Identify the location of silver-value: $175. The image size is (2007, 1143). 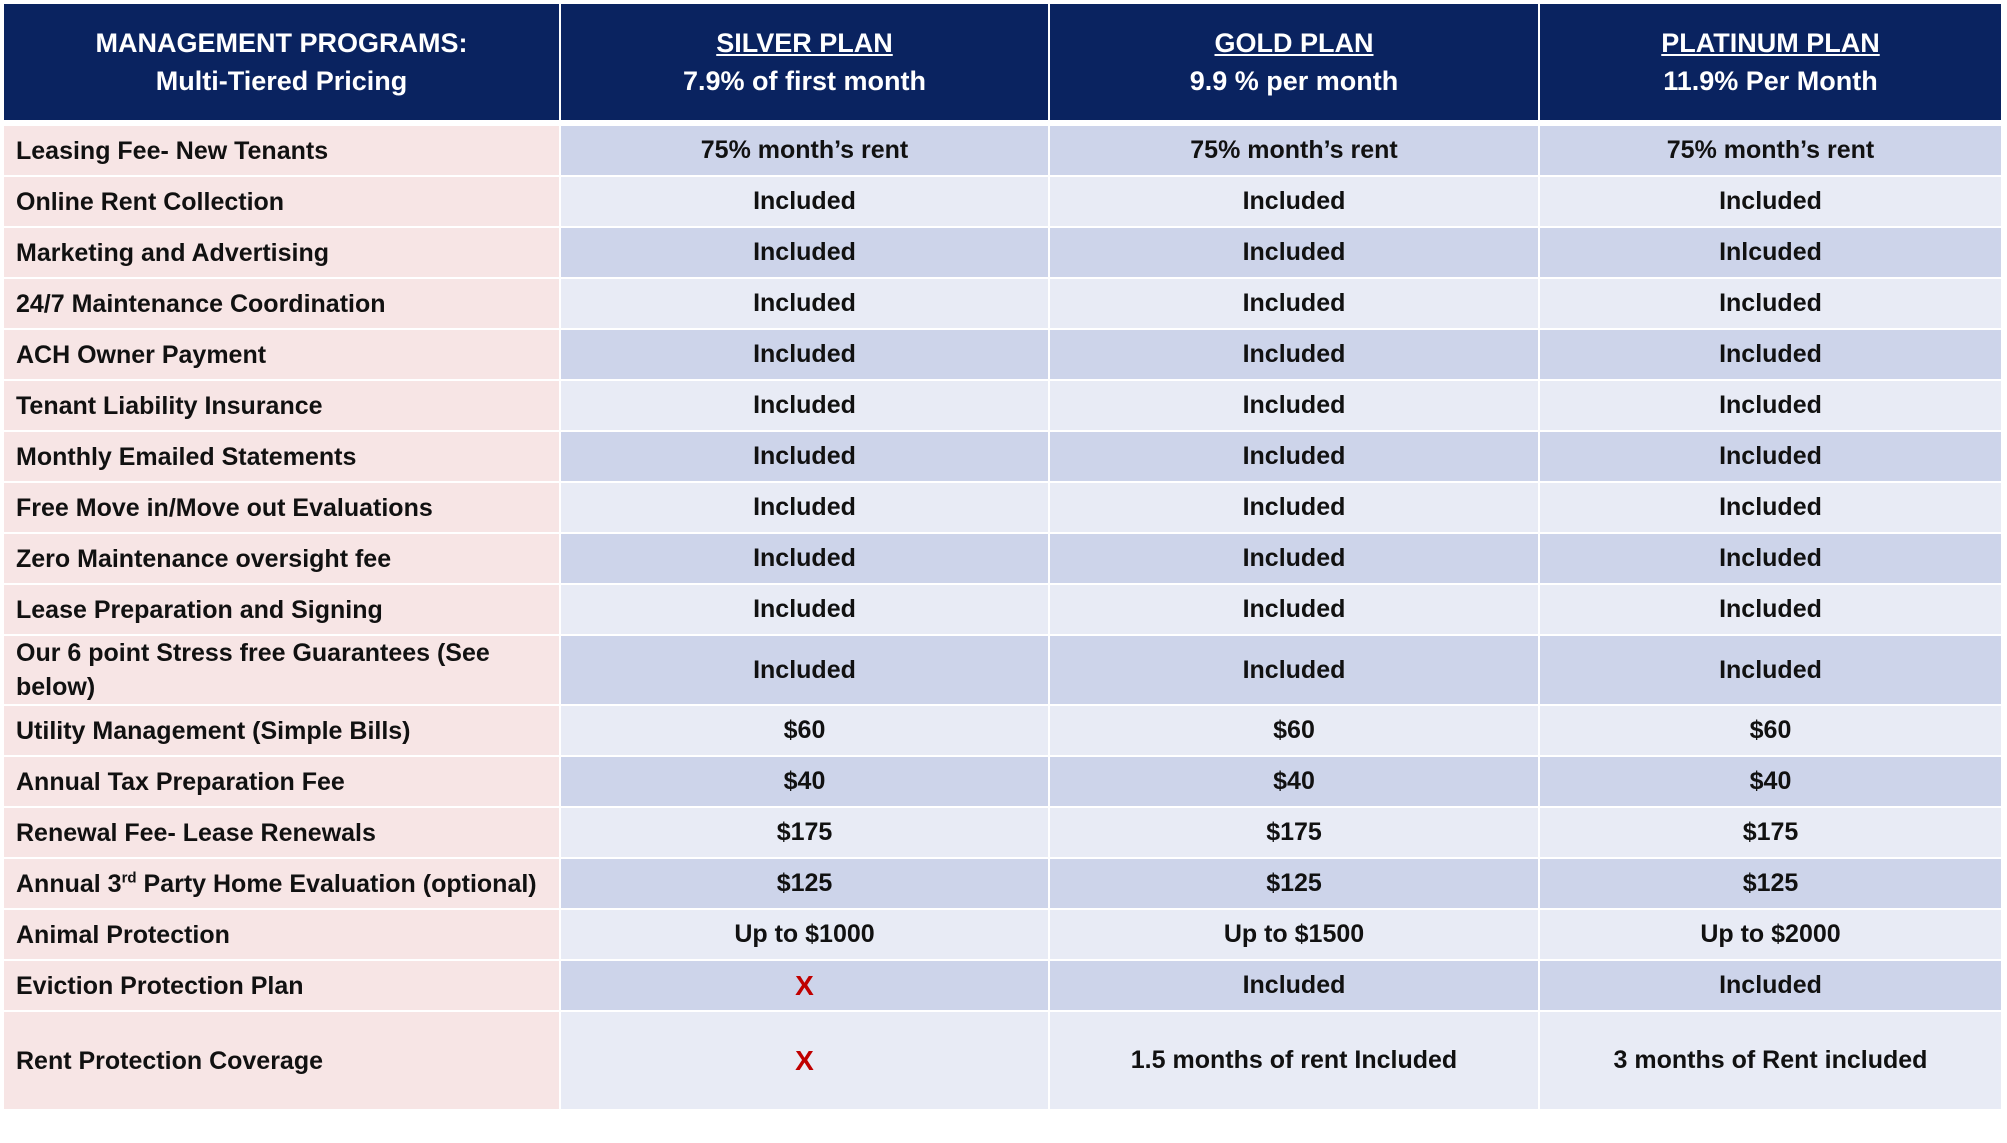
(804, 832).